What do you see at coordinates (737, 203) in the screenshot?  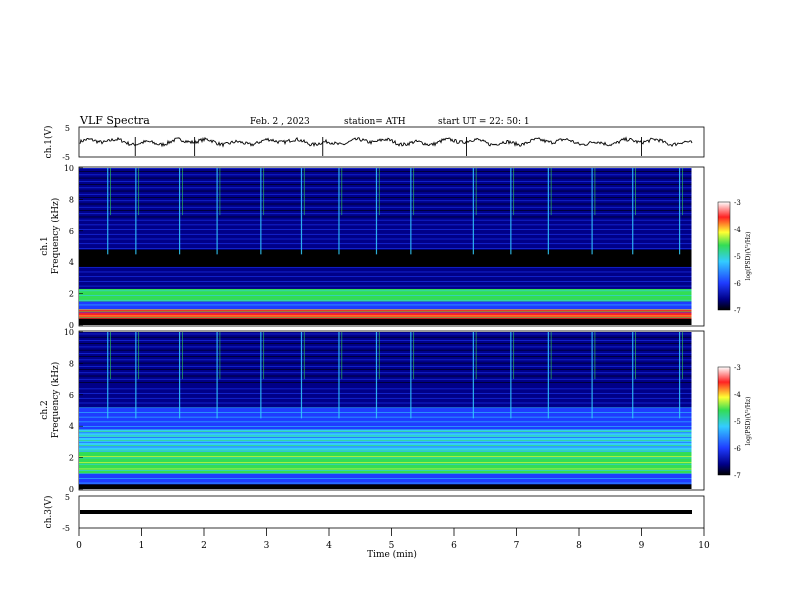 I see `ch1-cbar-tick-3: -3` at bounding box center [737, 203].